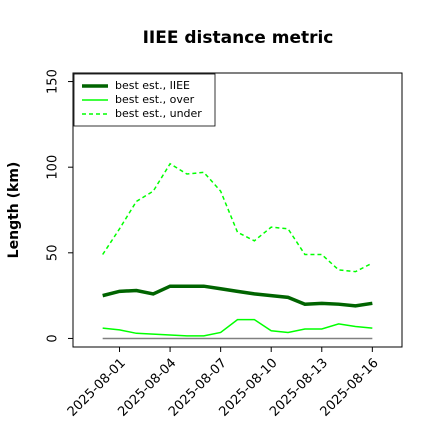  What do you see at coordinates (53, 338) in the screenshot?
I see `y-tick-label: 0` at bounding box center [53, 338].